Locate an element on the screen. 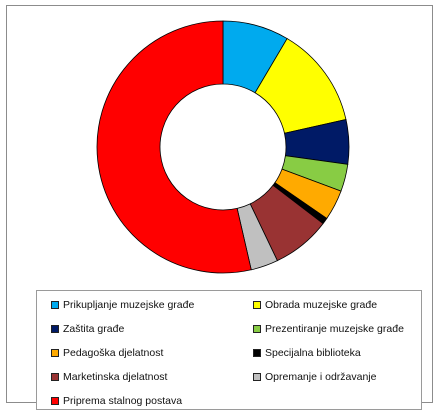 Image resolution: width=436 pixels, height=410 pixels. legend-item-3: Prezentiranje muzejske građe is located at coordinates (328, 329).